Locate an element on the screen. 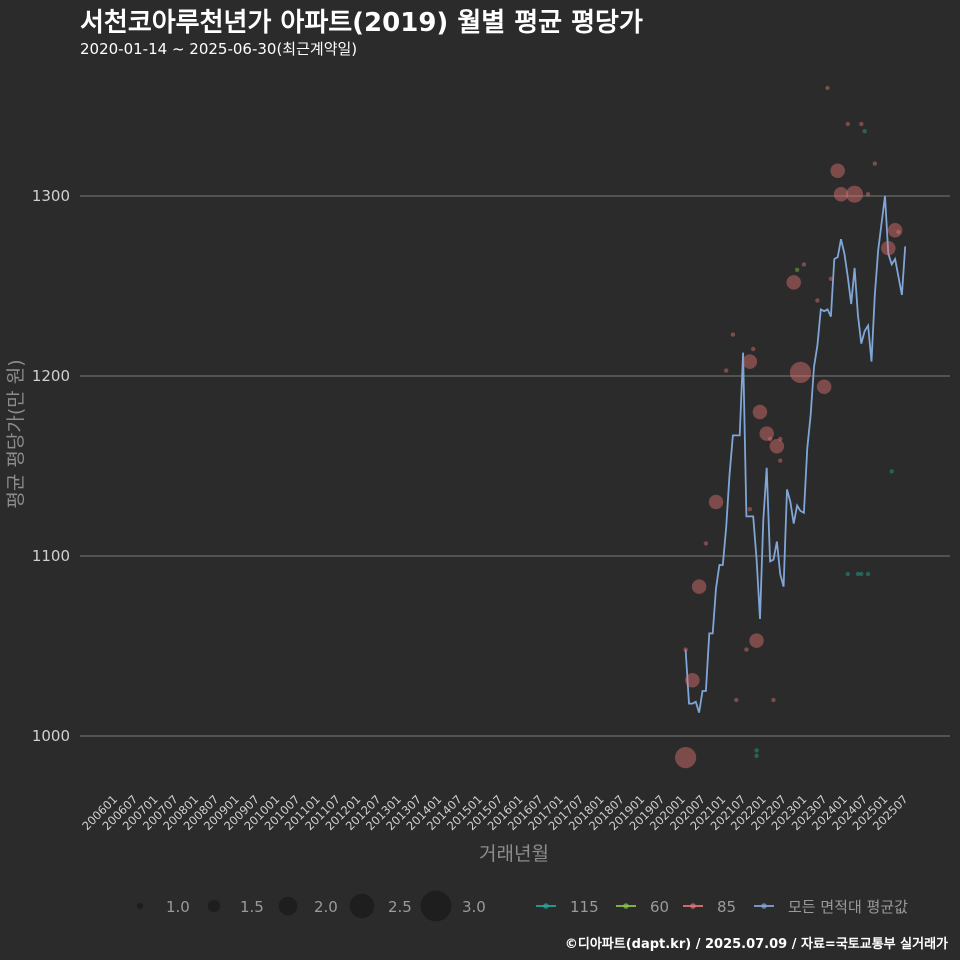  y-axis-title: 평균 평당가(만 원) is located at coordinates (16, 433).